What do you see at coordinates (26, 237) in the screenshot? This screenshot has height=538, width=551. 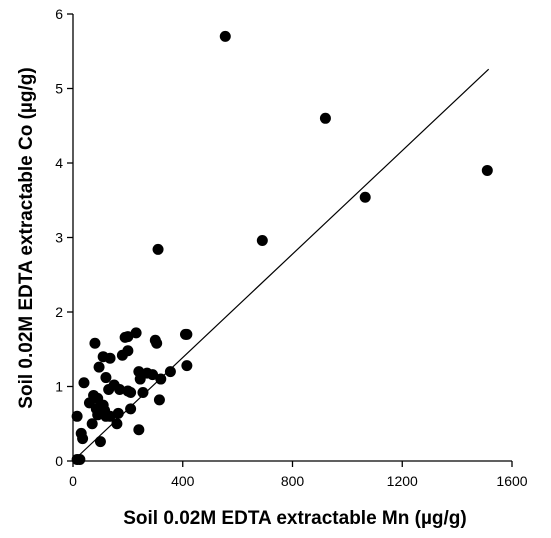 I see `y-axis-title: Soil 0.02M EDTA extractable Co (µg/g)` at bounding box center [26, 237].